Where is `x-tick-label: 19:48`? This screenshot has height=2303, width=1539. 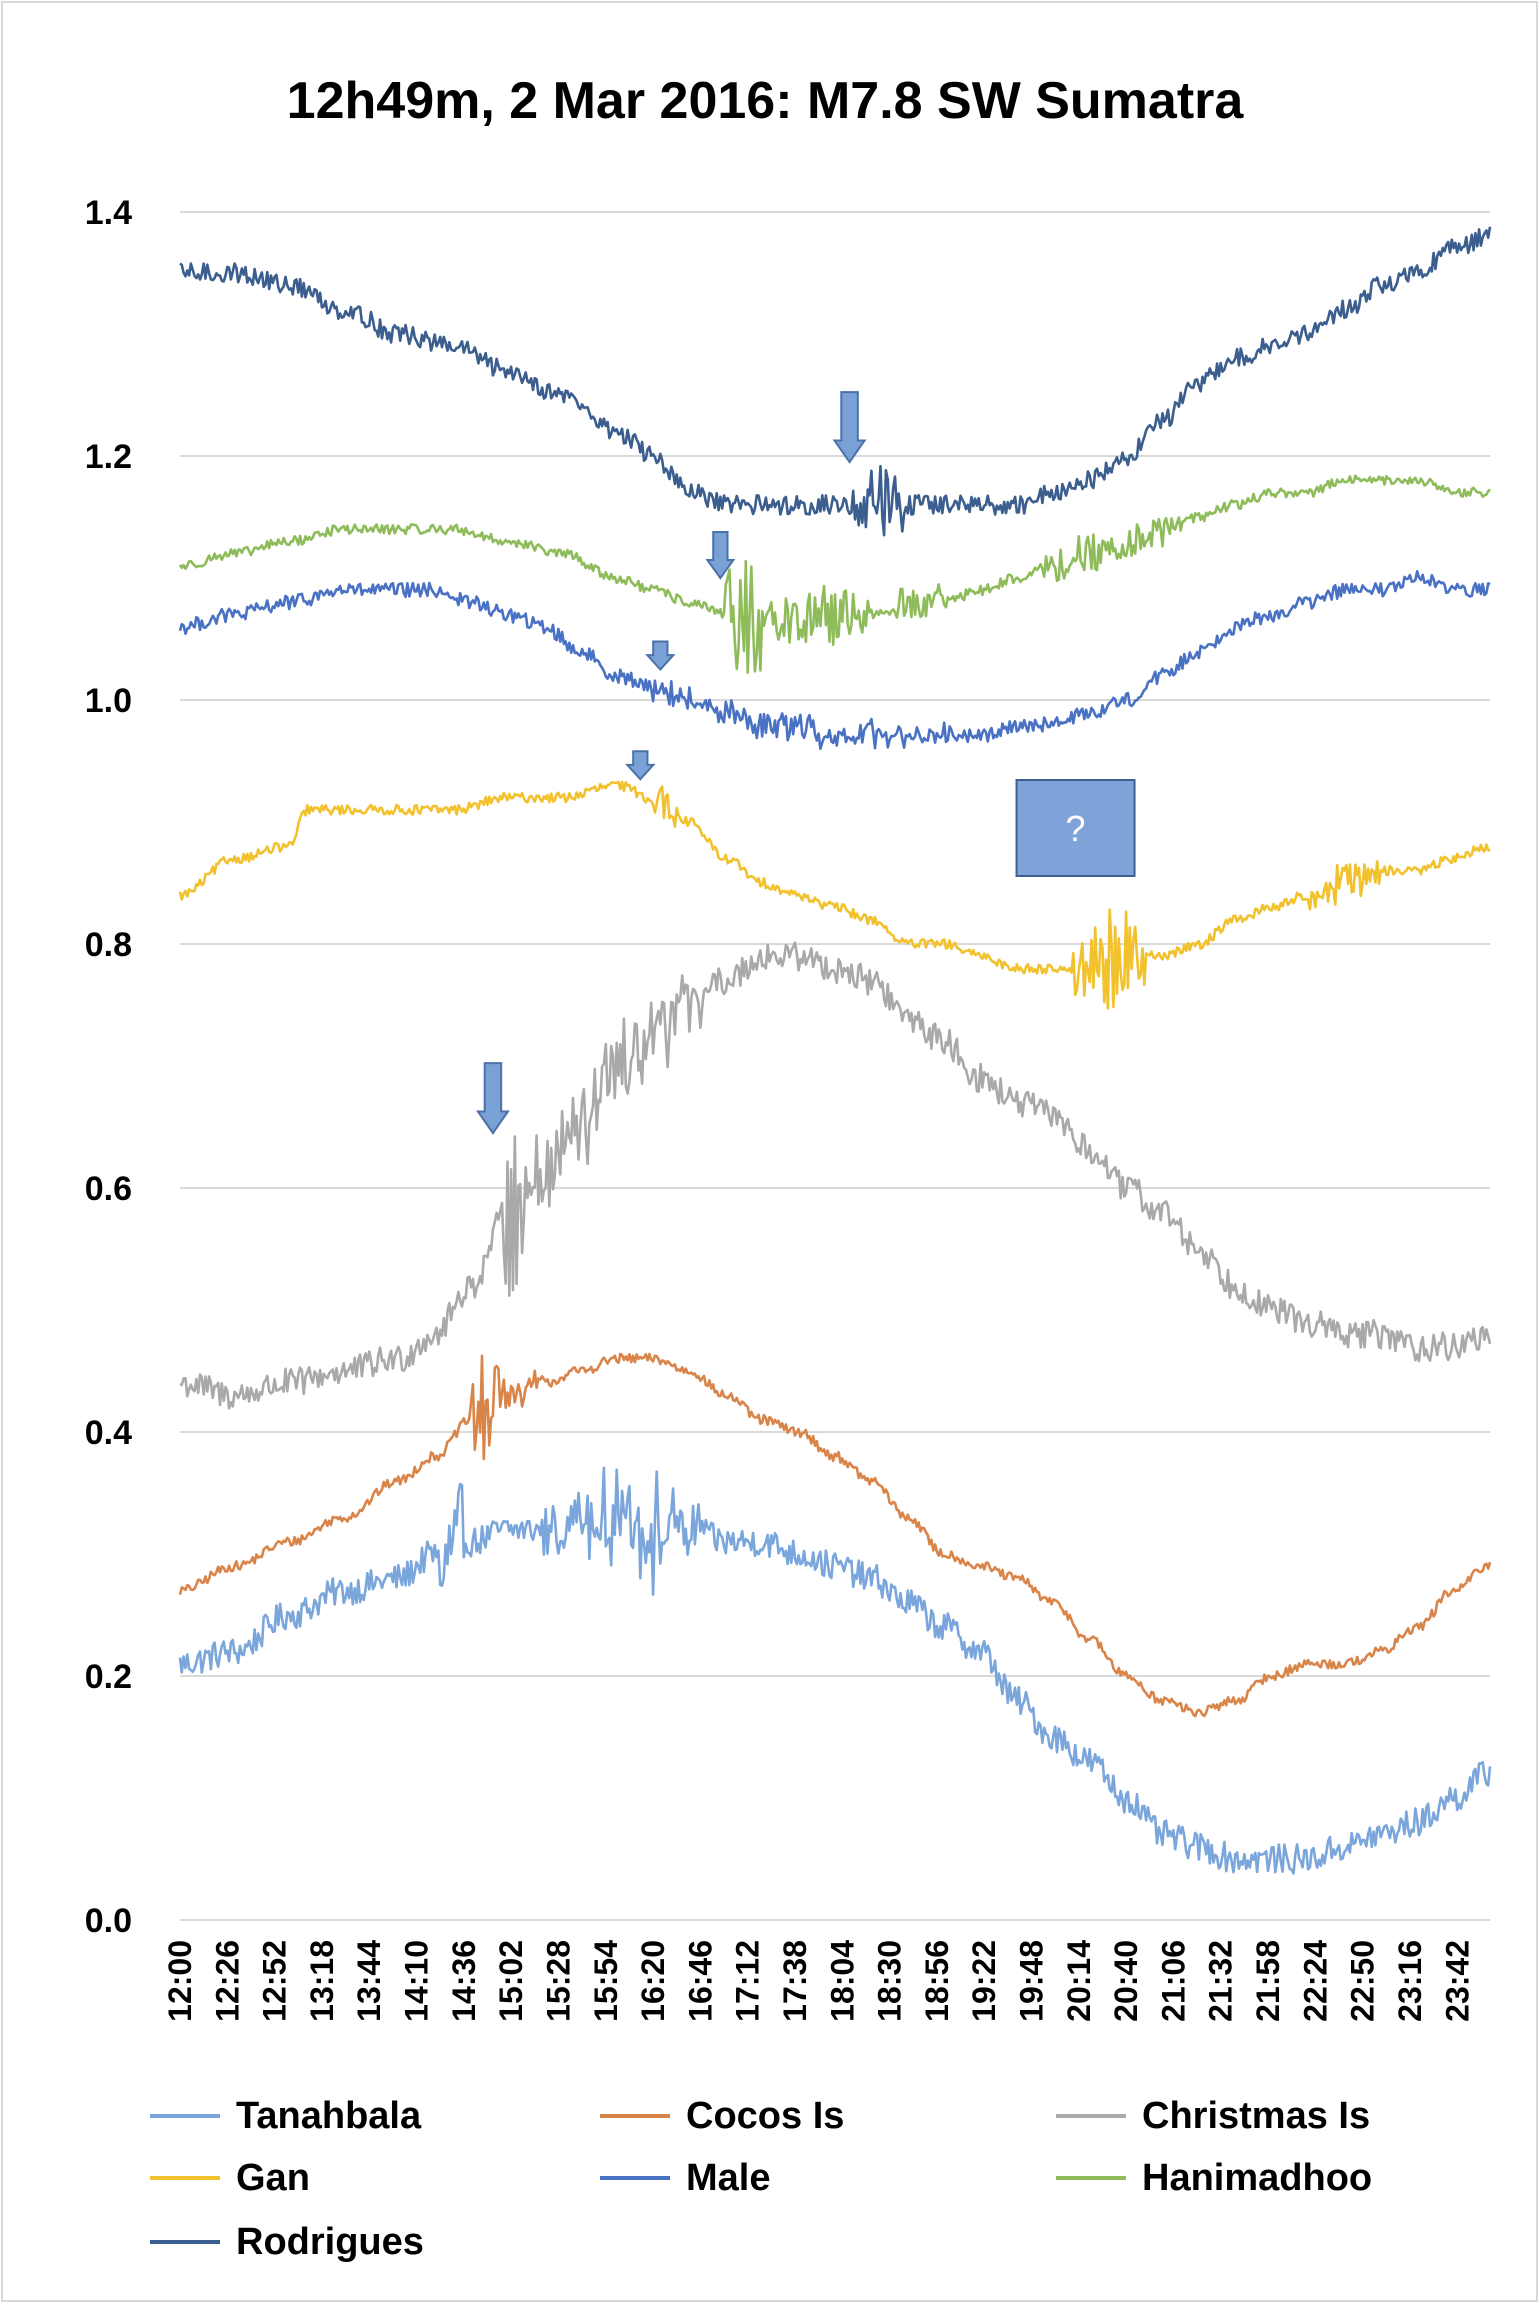
x-tick-label: 19:48 is located at coordinates (1032, 1981).